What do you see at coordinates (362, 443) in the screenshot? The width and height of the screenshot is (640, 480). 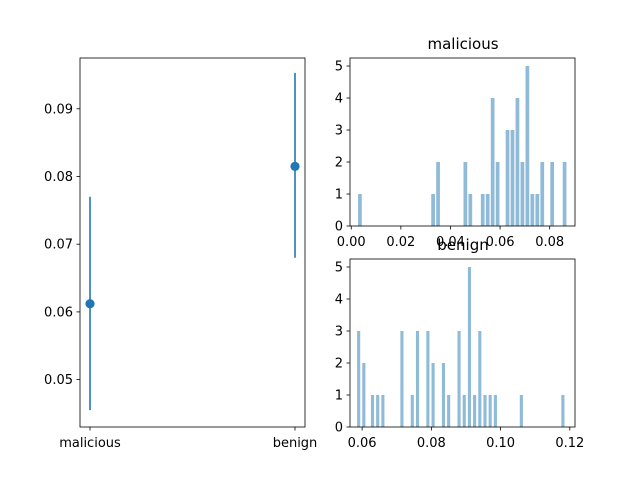 I see `benign-histogram-x-tick-label: 0.06` at bounding box center [362, 443].